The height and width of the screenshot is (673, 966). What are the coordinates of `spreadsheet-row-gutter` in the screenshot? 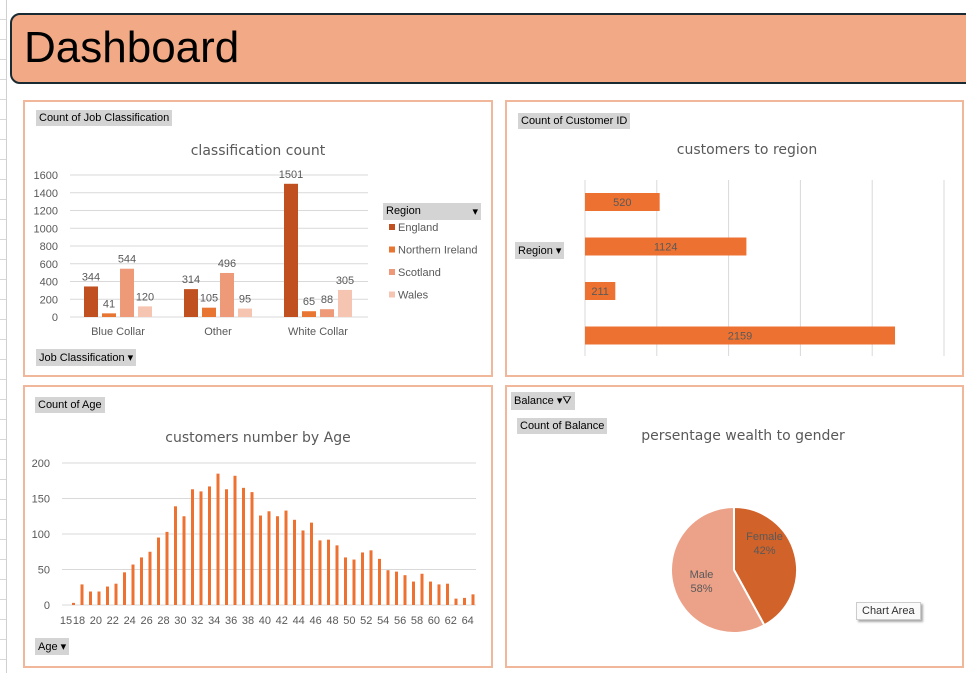 It's located at (3, 336).